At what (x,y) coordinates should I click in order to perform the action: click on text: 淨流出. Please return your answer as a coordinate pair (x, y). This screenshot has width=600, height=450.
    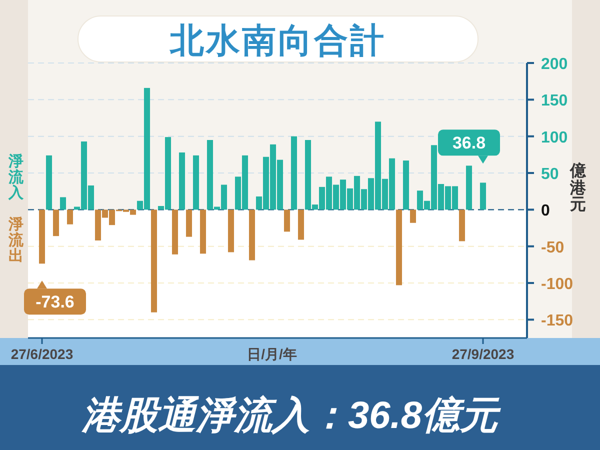
    Looking at the image, I should click on (16, 240).